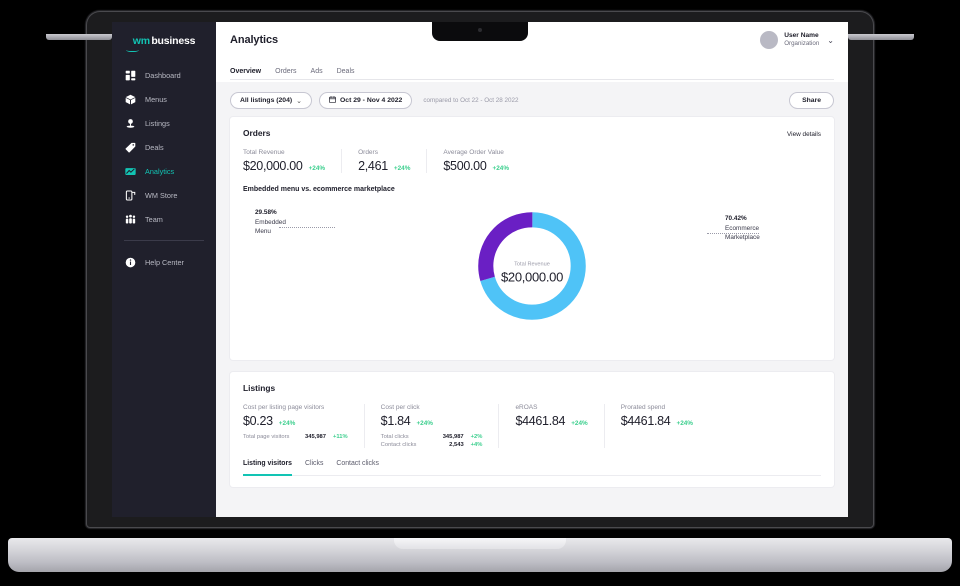  Describe the element at coordinates (164, 123) in the screenshot. I see `sidebar-item-listings: Listings` at that location.